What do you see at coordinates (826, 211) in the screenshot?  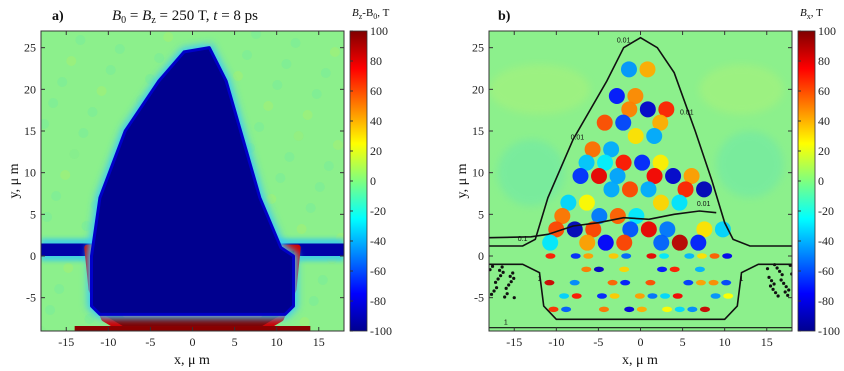 I see `colorbar-tick-label: -20` at bounding box center [826, 211].